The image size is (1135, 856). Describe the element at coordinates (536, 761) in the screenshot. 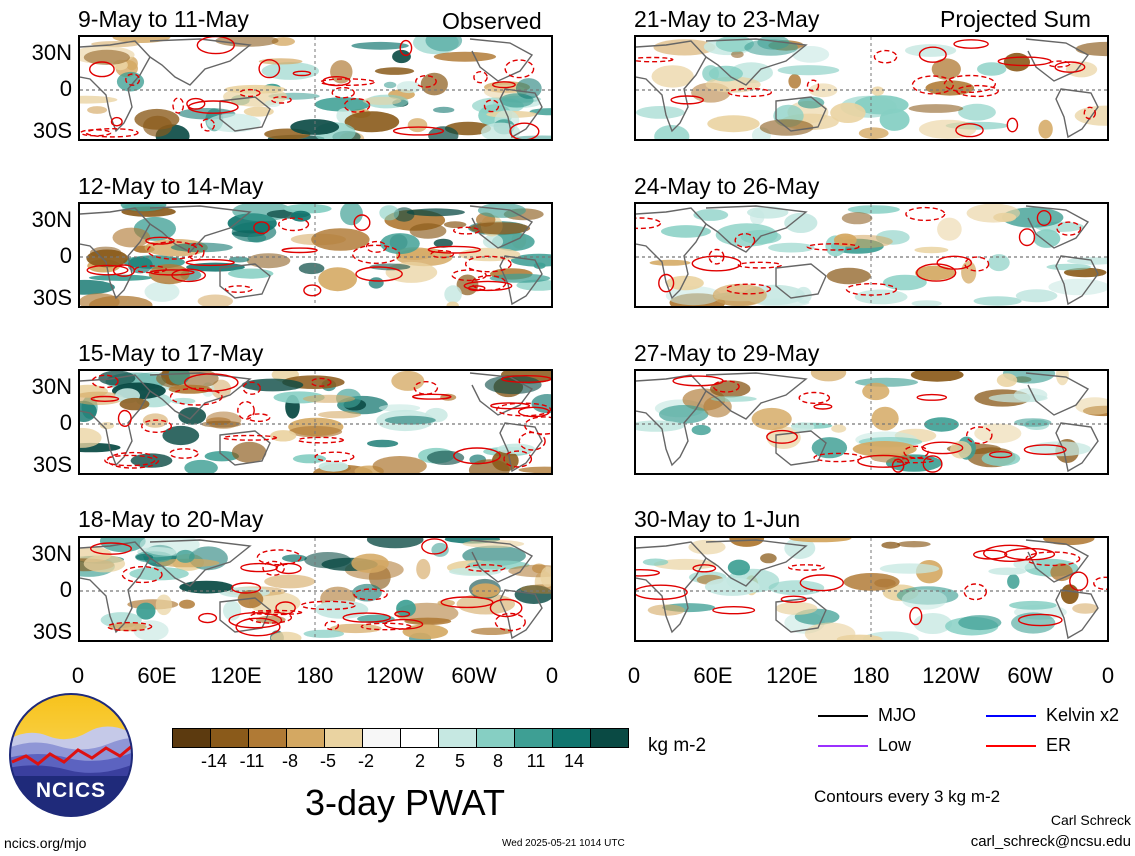

I see `colorbar-tick-label: 11` at that location.